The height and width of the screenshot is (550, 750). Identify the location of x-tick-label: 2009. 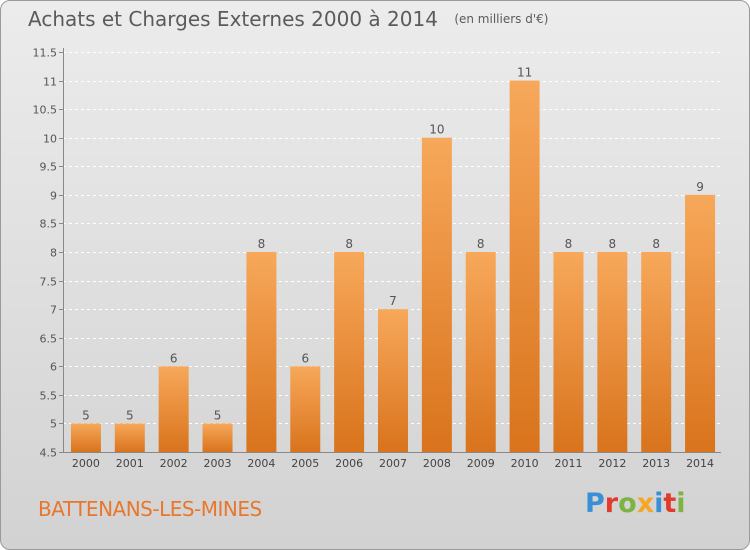
(481, 463).